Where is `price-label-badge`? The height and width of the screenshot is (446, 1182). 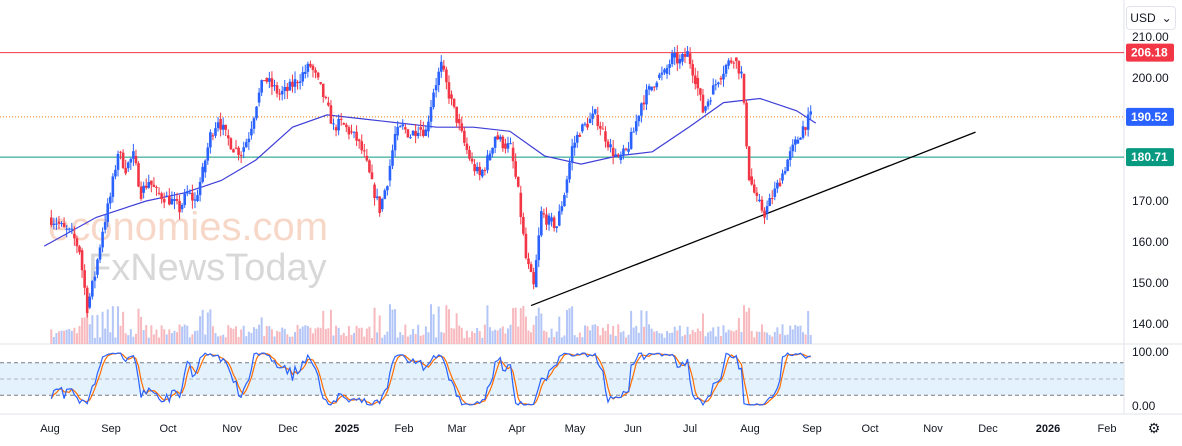
price-label-badge is located at coordinates (1150, 52).